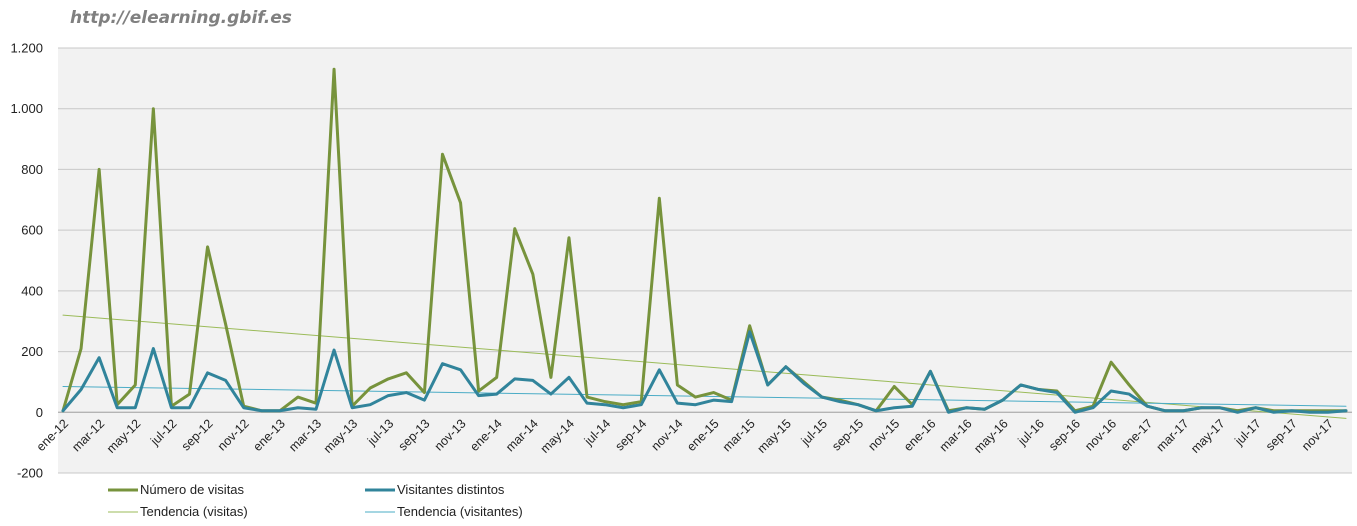 Image resolution: width=1357 pixels, height=526 pixels. What do you see at coordinates (26, 48) in the screenshot?
I see `y-tick-label: 1.200` at bounding box center [26, 48].